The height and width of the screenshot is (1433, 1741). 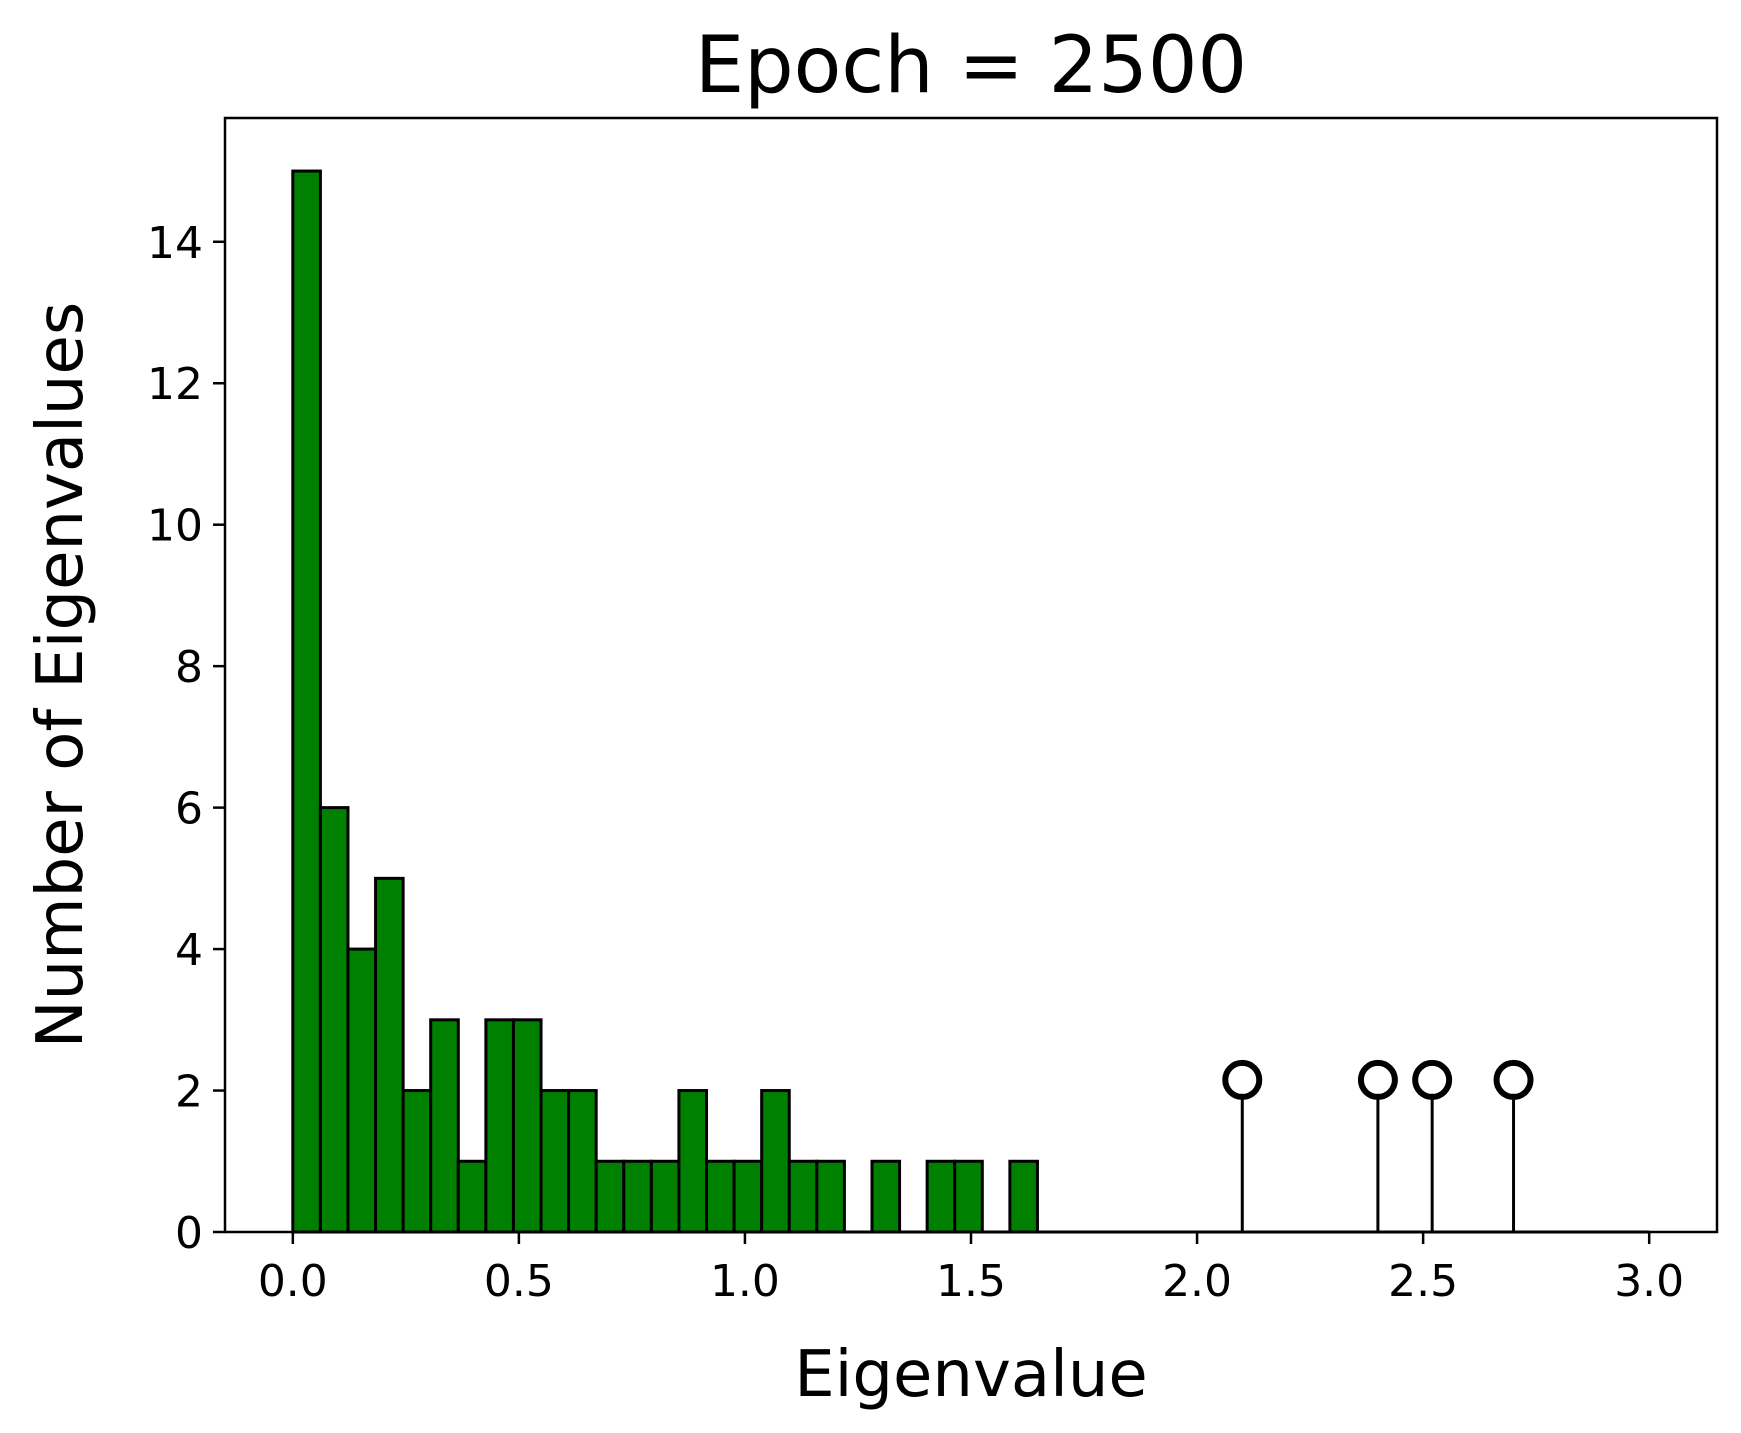 I want to click on x-tick-label: 1.0, so click(x=745, y=1281).